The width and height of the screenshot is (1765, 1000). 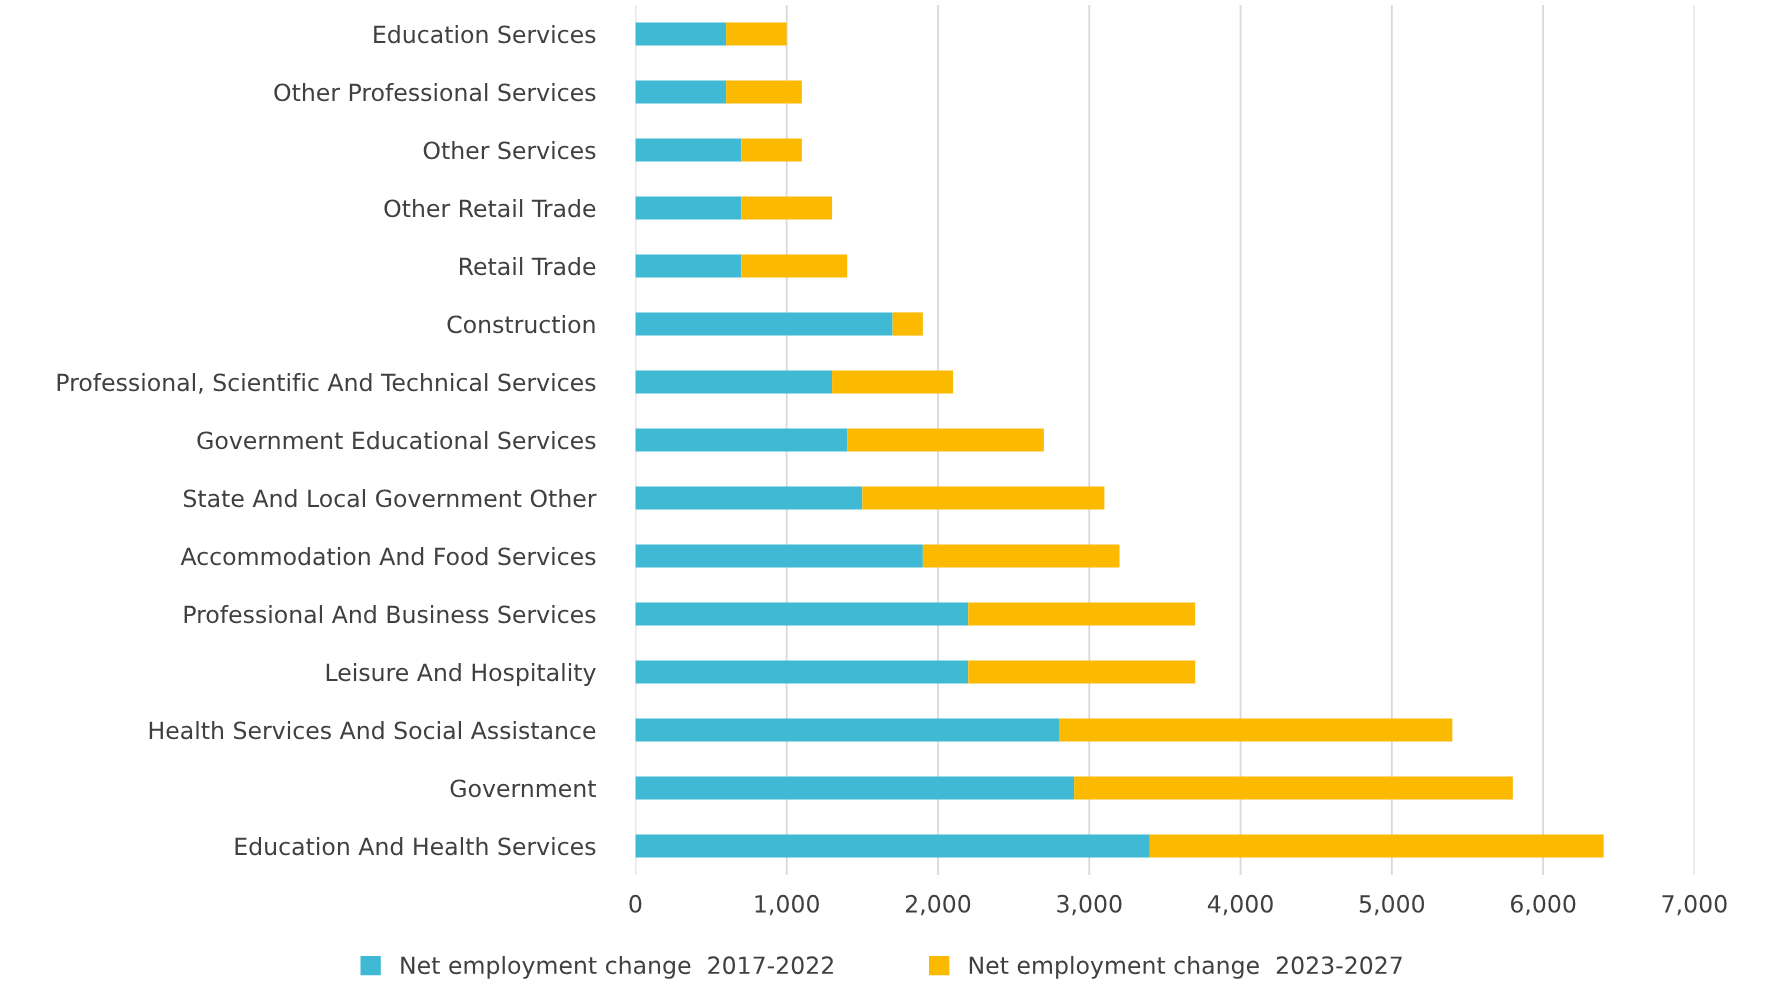 What do you see at coordinates (490, 208) in the screenshot?
I see `y-tick-label: Other Retail Trade` at bounding box center [490, 208].